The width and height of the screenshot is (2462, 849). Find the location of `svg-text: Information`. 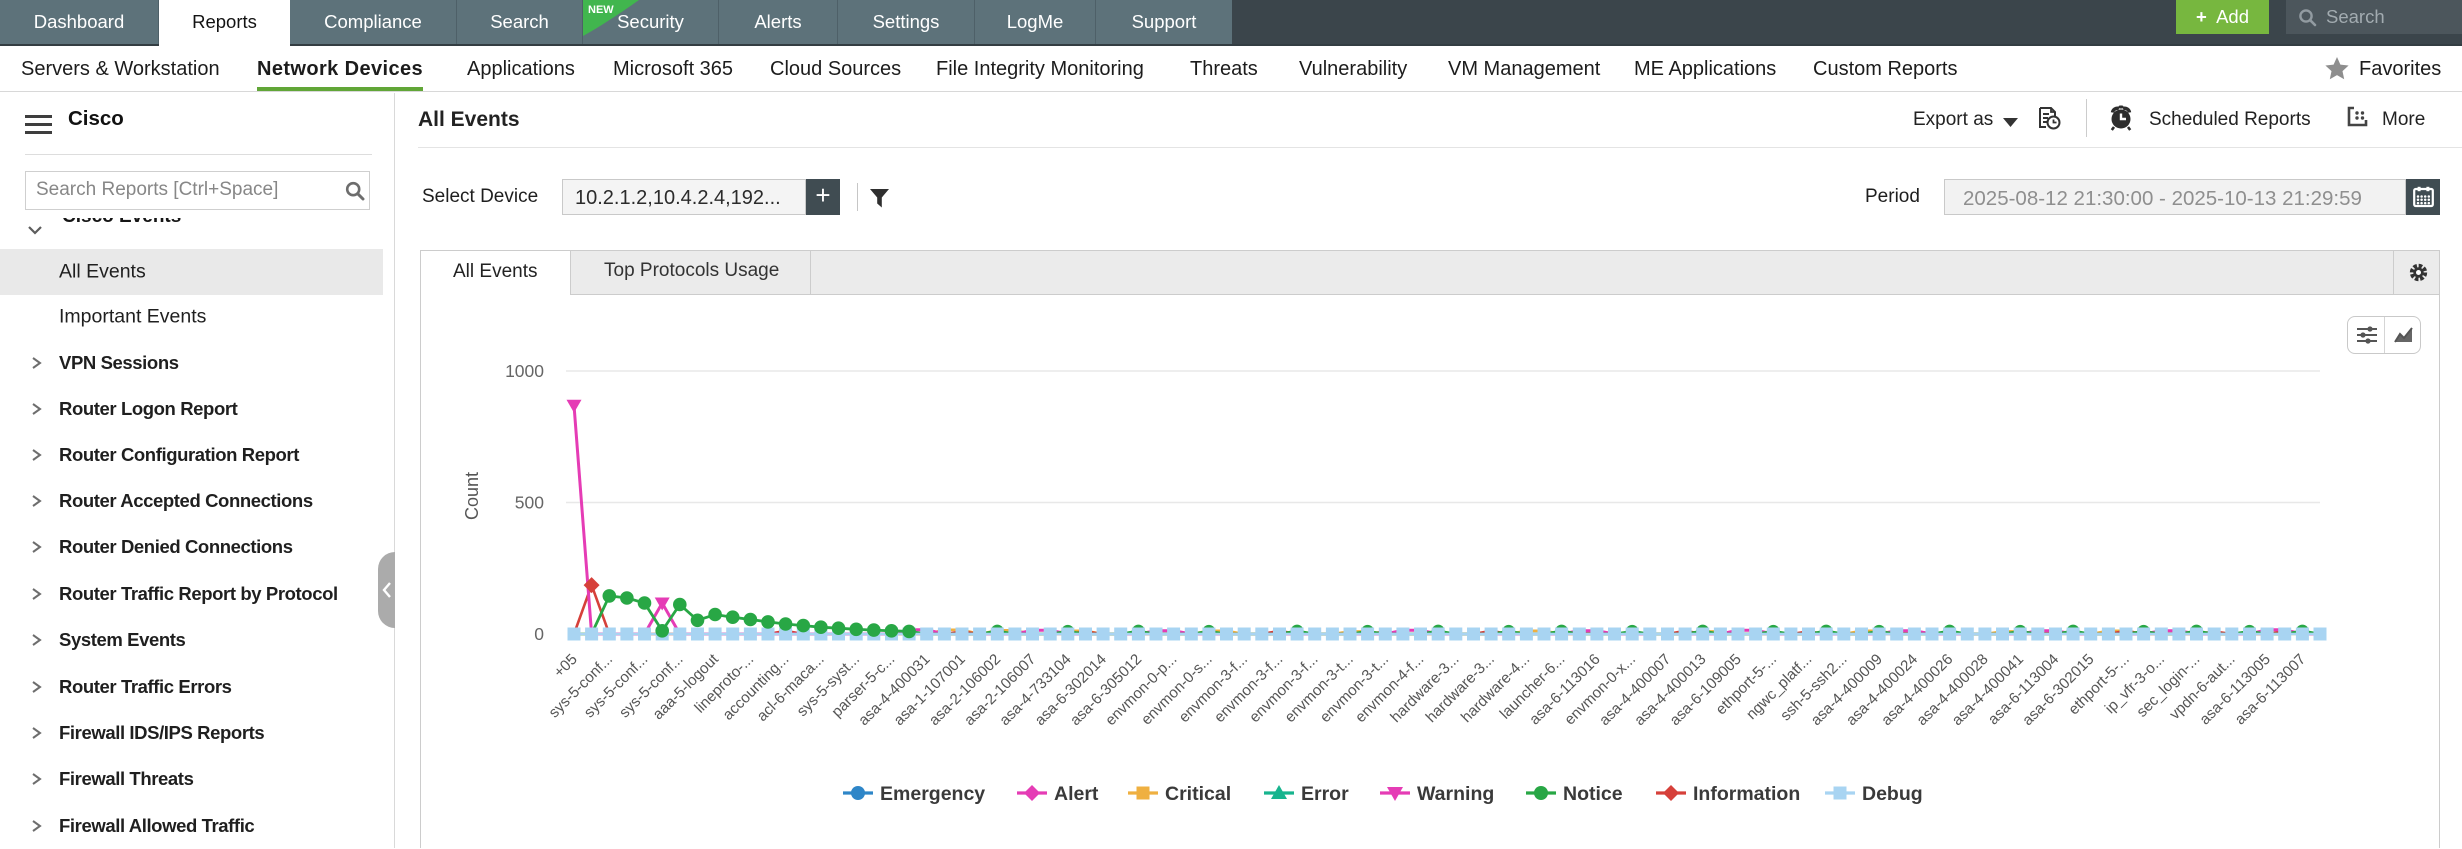

svg-text: Information is located at coordinates (1746, 794).